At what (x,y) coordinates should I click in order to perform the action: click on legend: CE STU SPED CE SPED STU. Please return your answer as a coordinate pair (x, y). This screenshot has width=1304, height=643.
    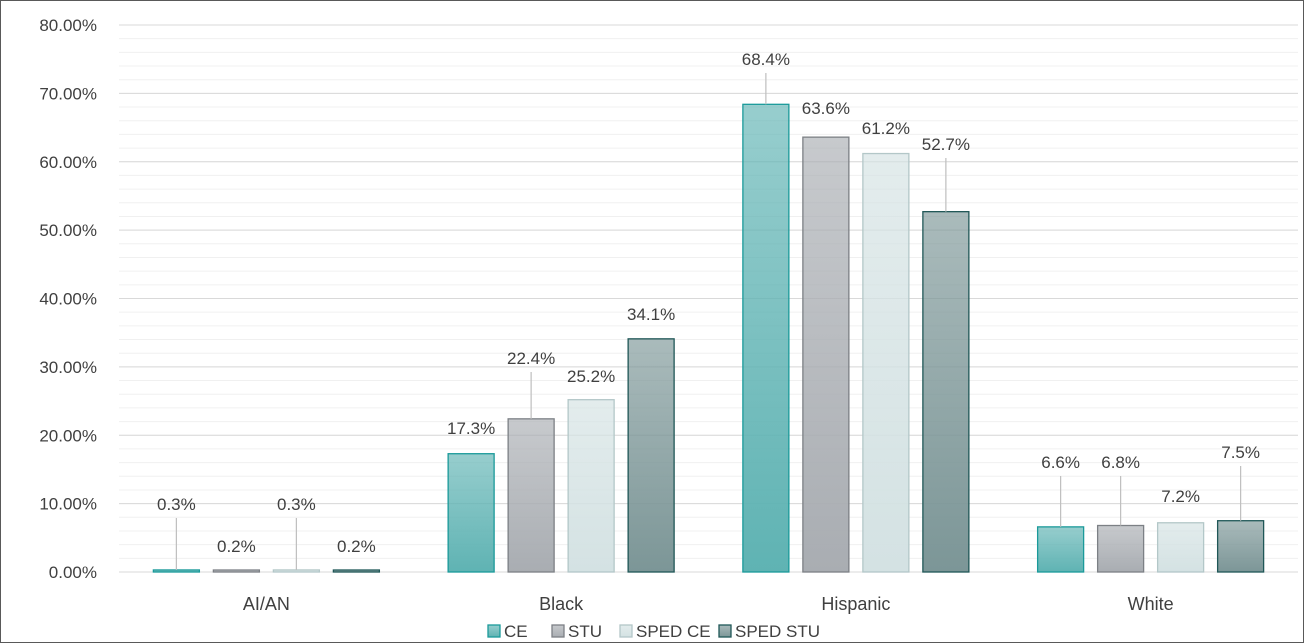
    Looking at the image, I should click on (653, 631).